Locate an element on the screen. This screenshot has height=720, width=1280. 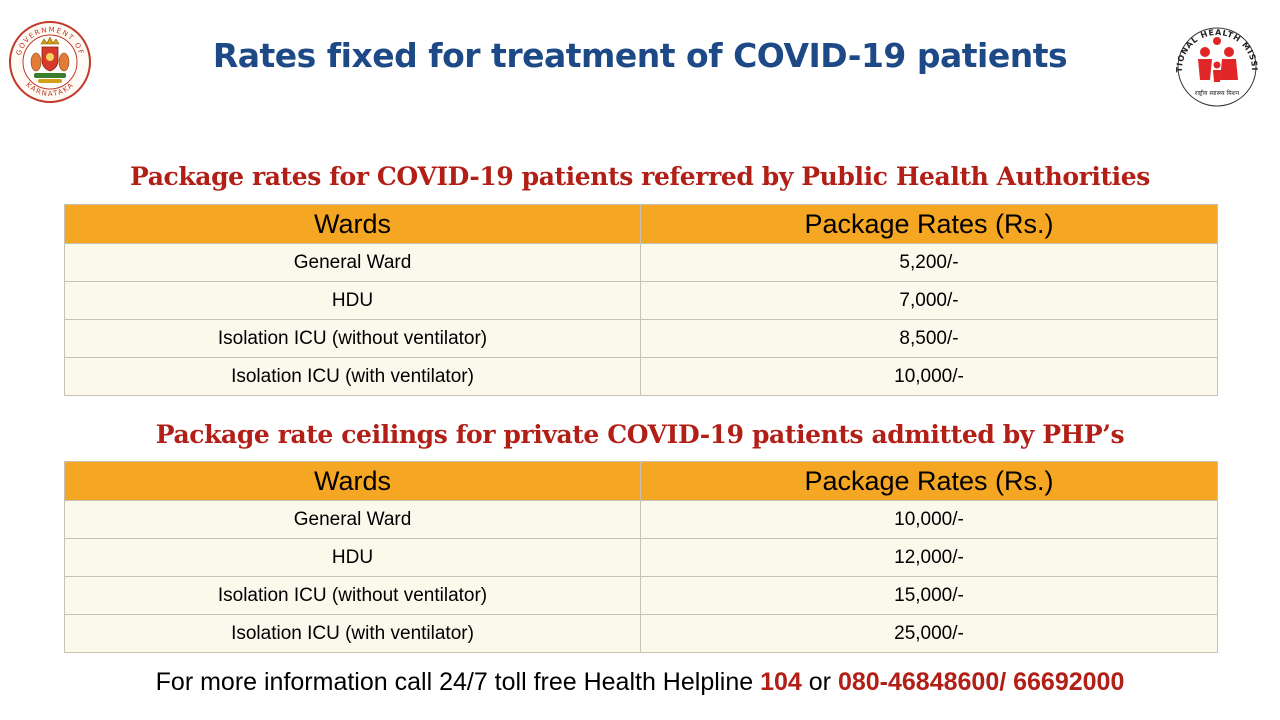
table-row: General Ward 5,200/- is located at coordinates (641, 262).